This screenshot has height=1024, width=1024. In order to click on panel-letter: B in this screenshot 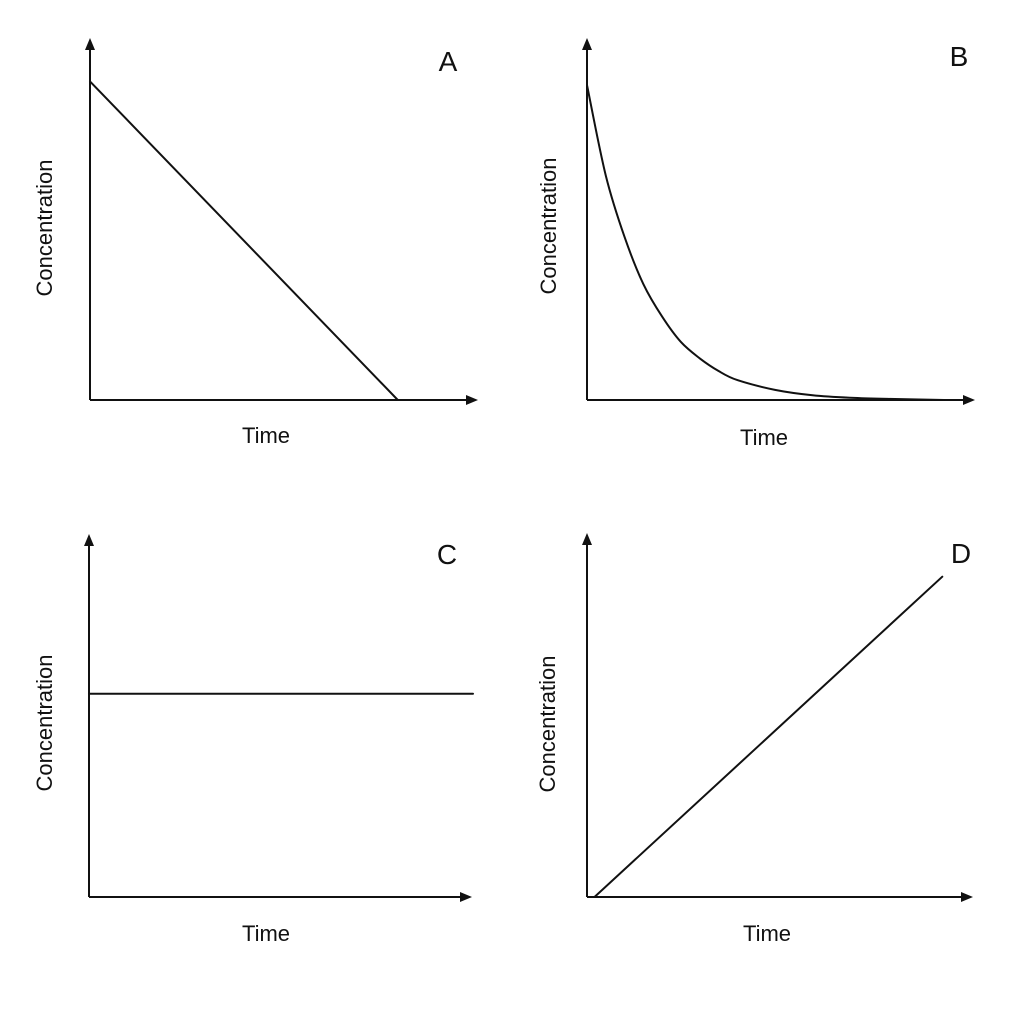, I will do `click(959, 56)`.